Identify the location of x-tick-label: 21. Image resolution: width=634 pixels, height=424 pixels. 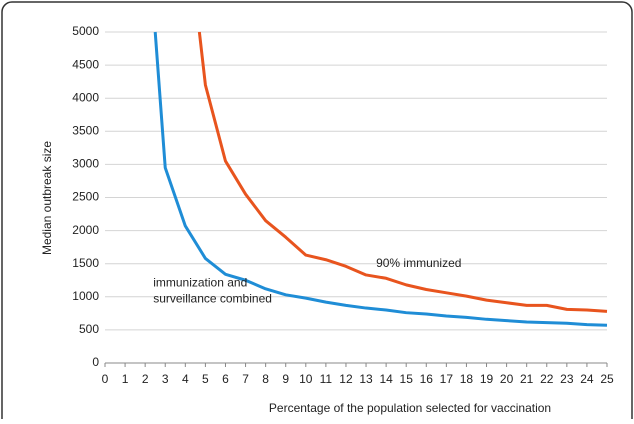
(527, 379).